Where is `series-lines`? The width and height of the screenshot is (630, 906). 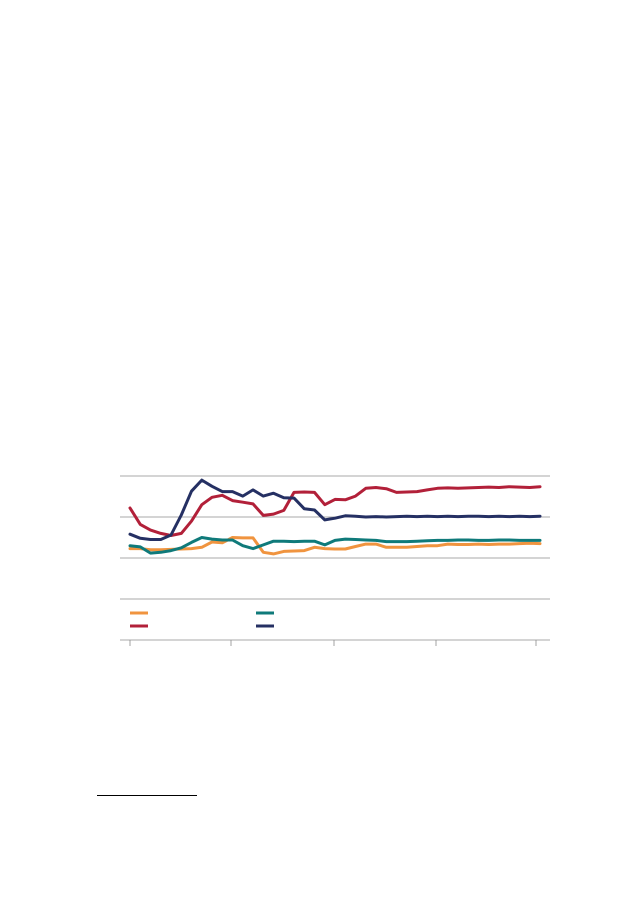
series-lines is located at coordinates (335, 517).